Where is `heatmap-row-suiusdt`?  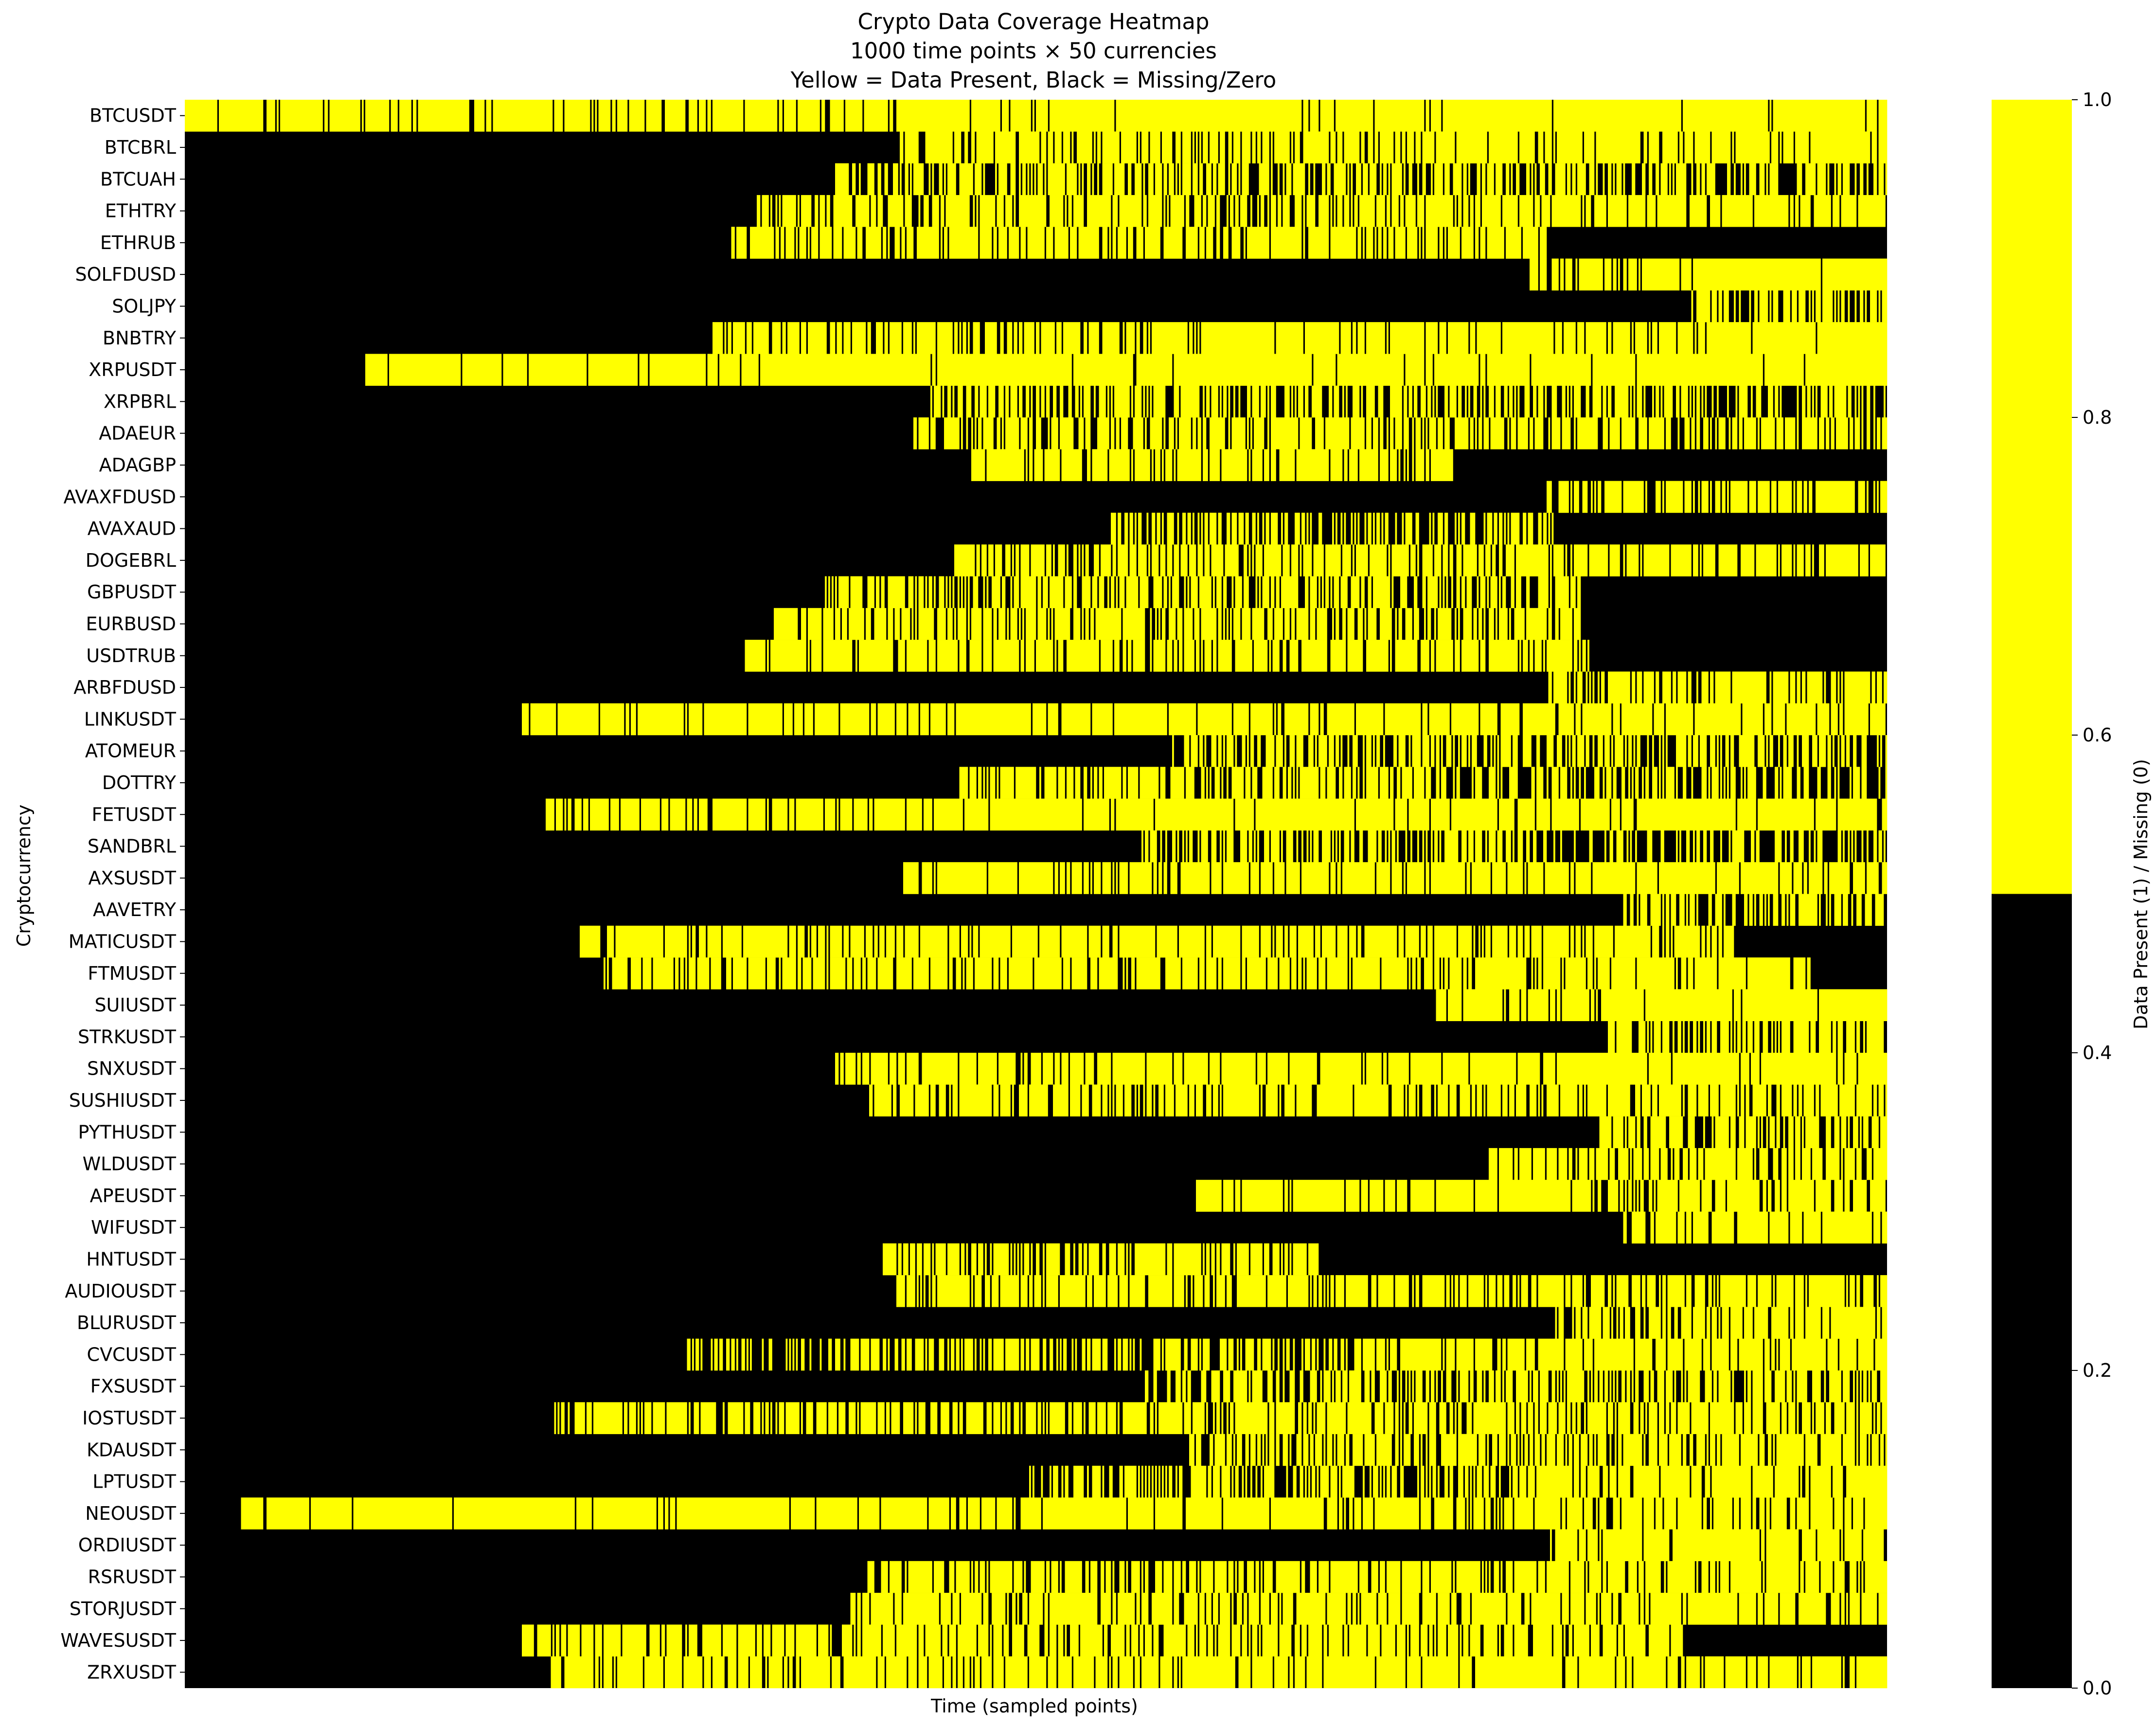
heatmap-row-suiusdt is located at coordinates (1662, 1005).